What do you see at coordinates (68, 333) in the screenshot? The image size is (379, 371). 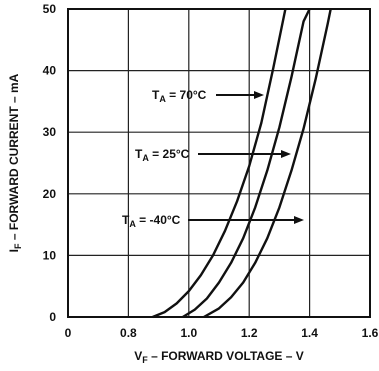 I see `x-tick-label: 0` at bounding box center [68, 333].